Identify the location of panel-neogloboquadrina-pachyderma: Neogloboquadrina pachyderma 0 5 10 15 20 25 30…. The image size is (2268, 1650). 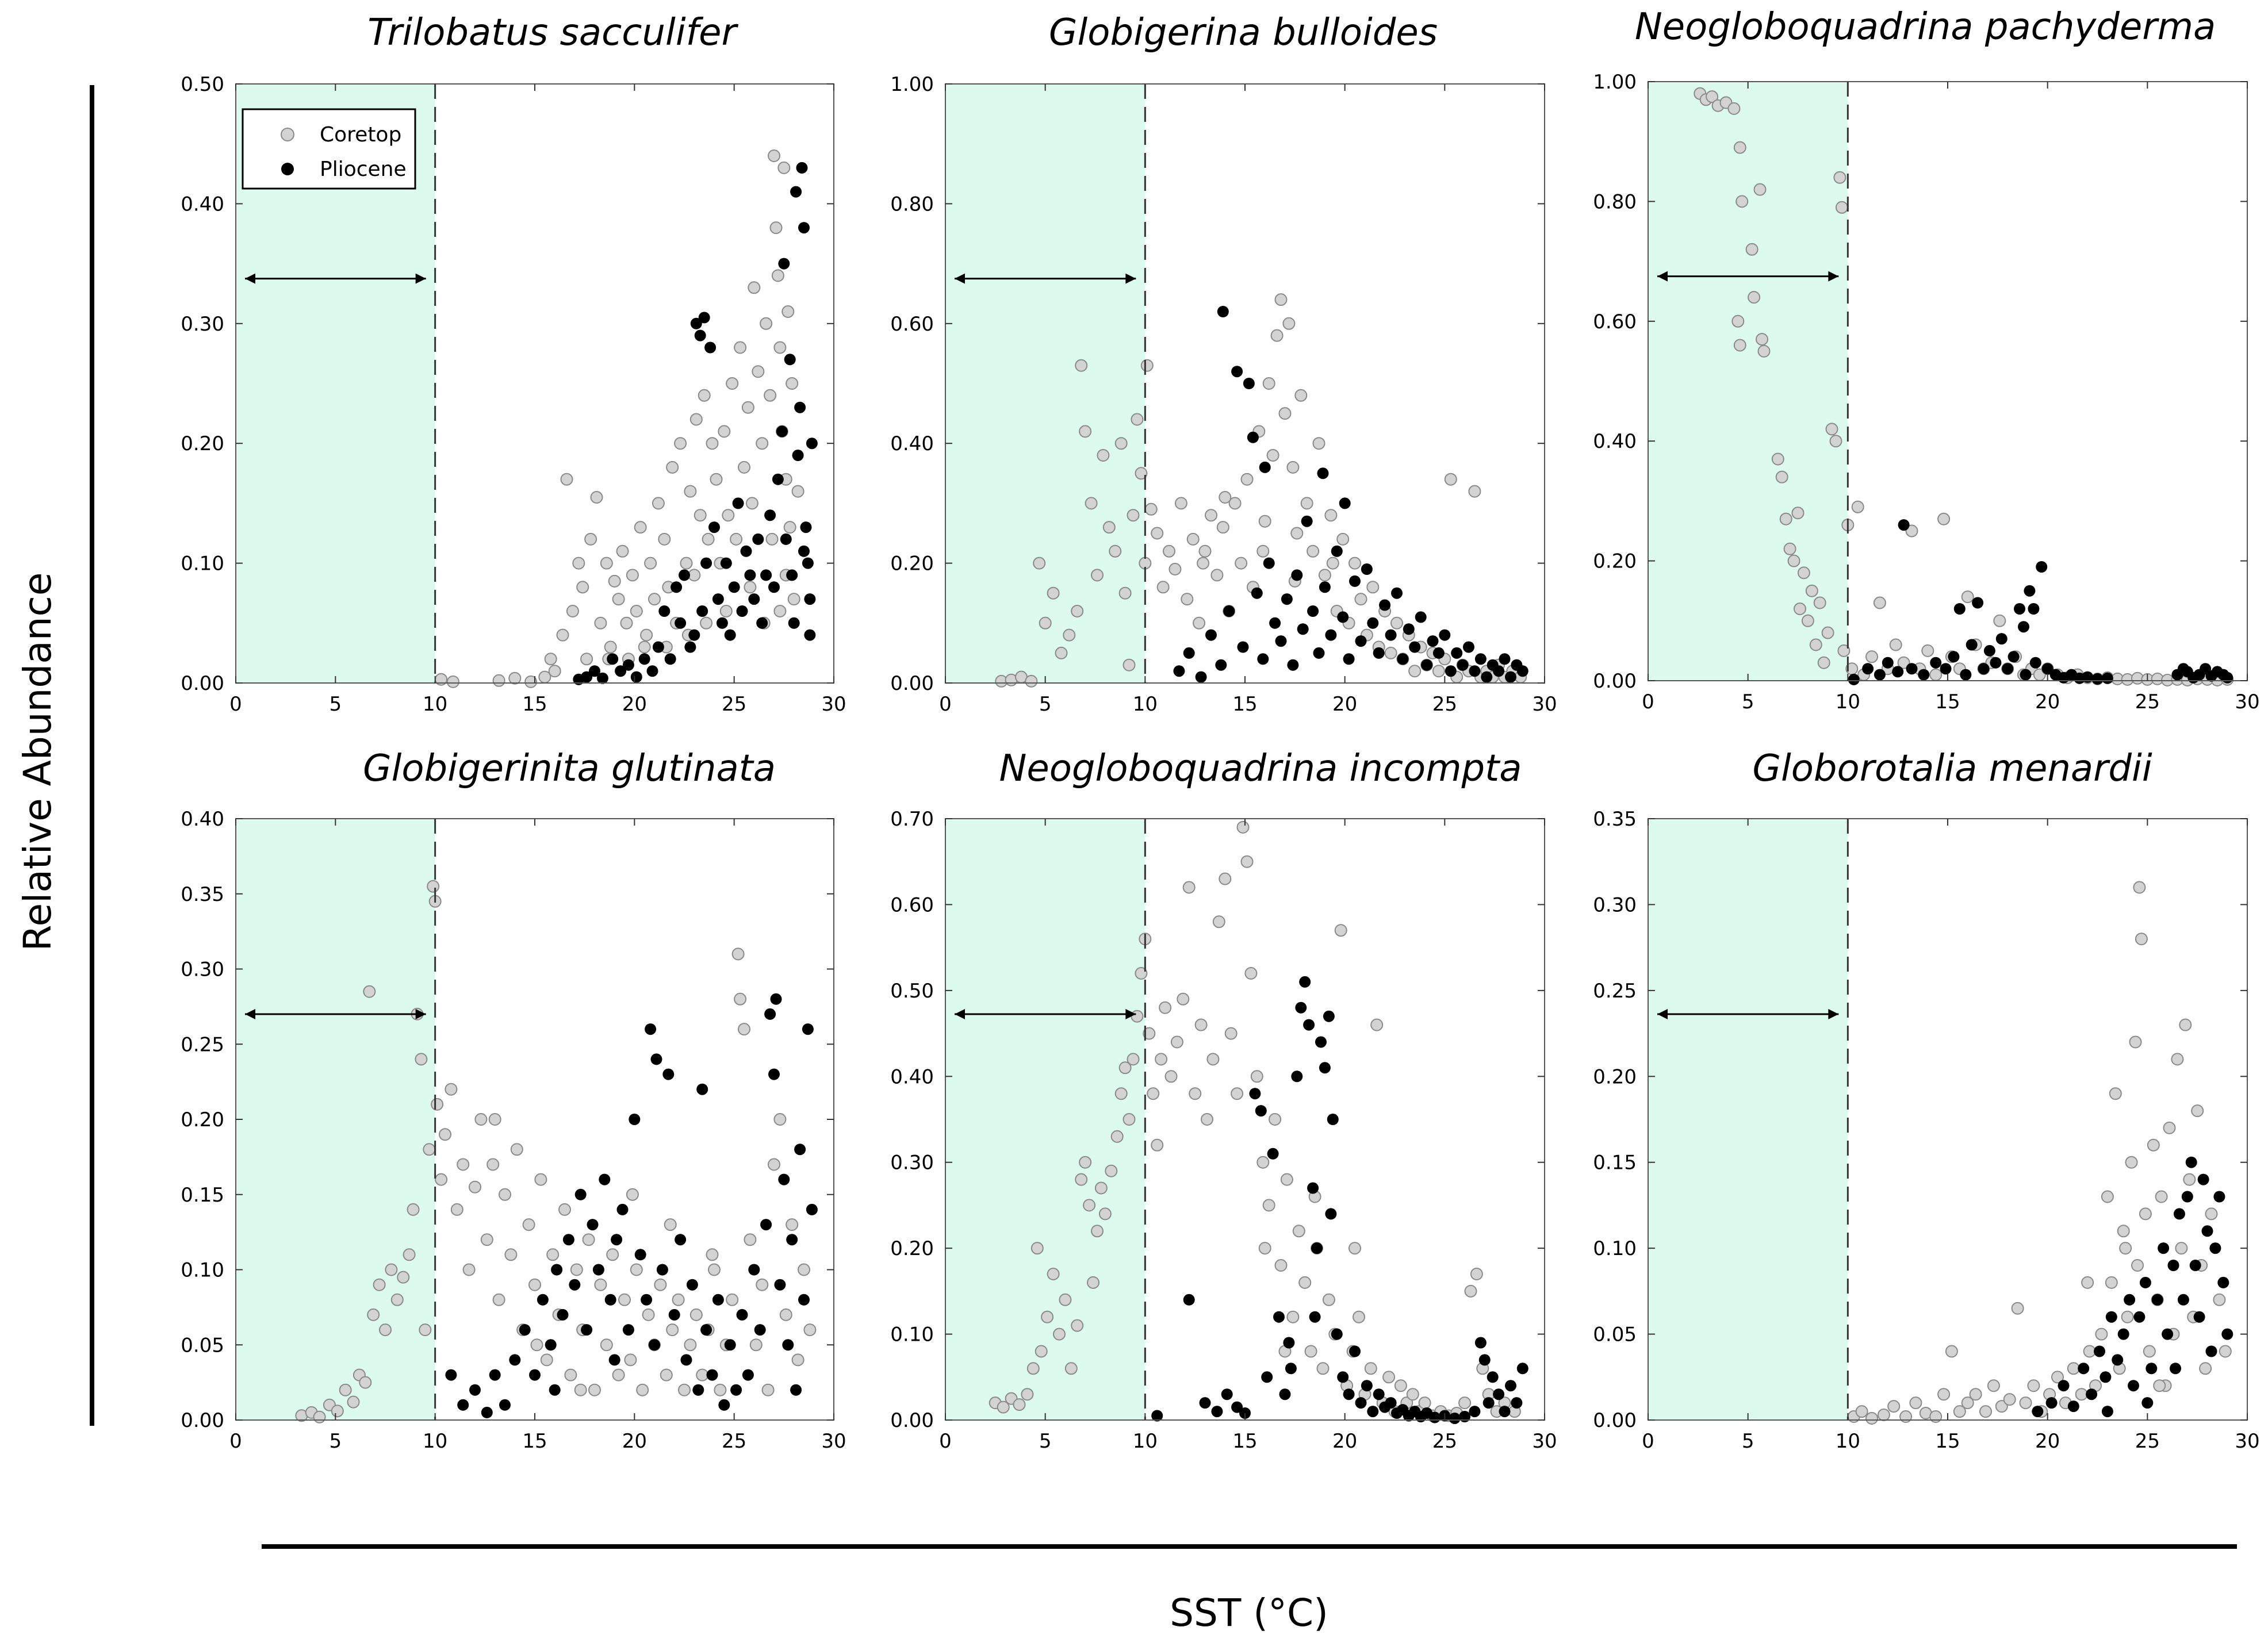
(1926, 360).